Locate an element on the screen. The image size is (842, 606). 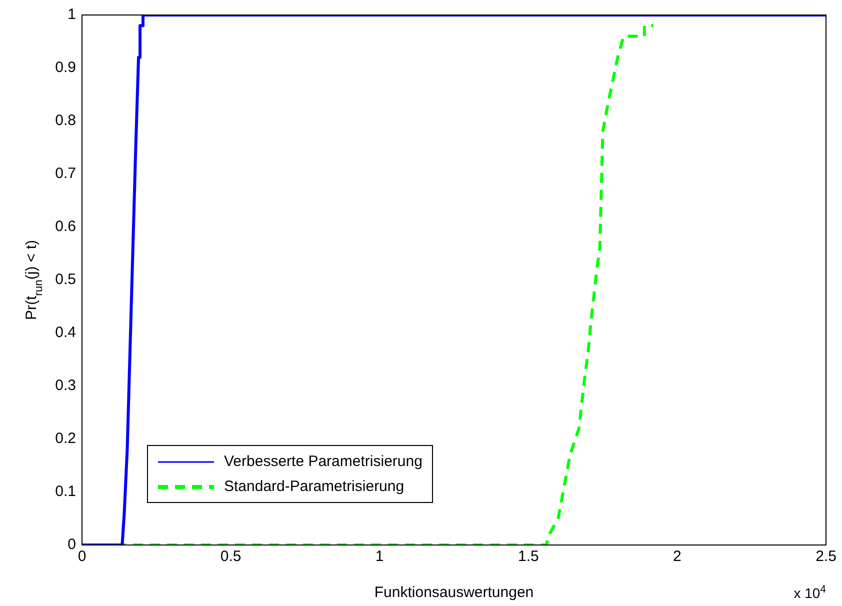
y-tick-label: 0.9 is located at coordinates (65, 67).